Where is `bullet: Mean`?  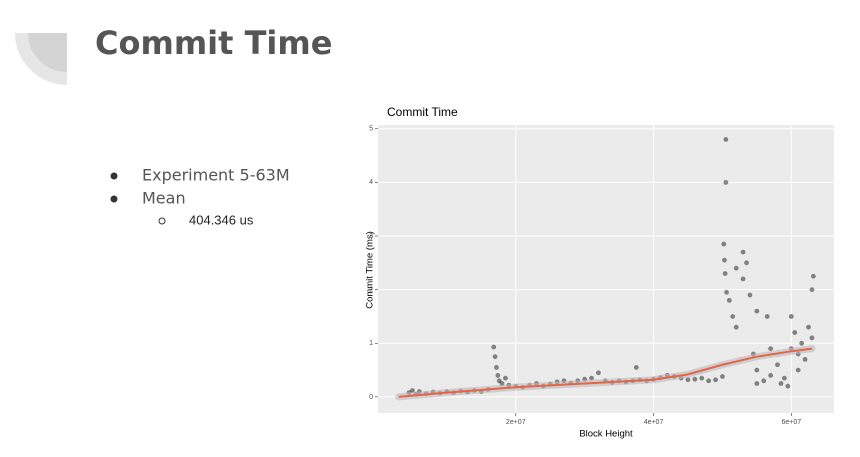 bullet: Mean is located at coordinates (164, 198).